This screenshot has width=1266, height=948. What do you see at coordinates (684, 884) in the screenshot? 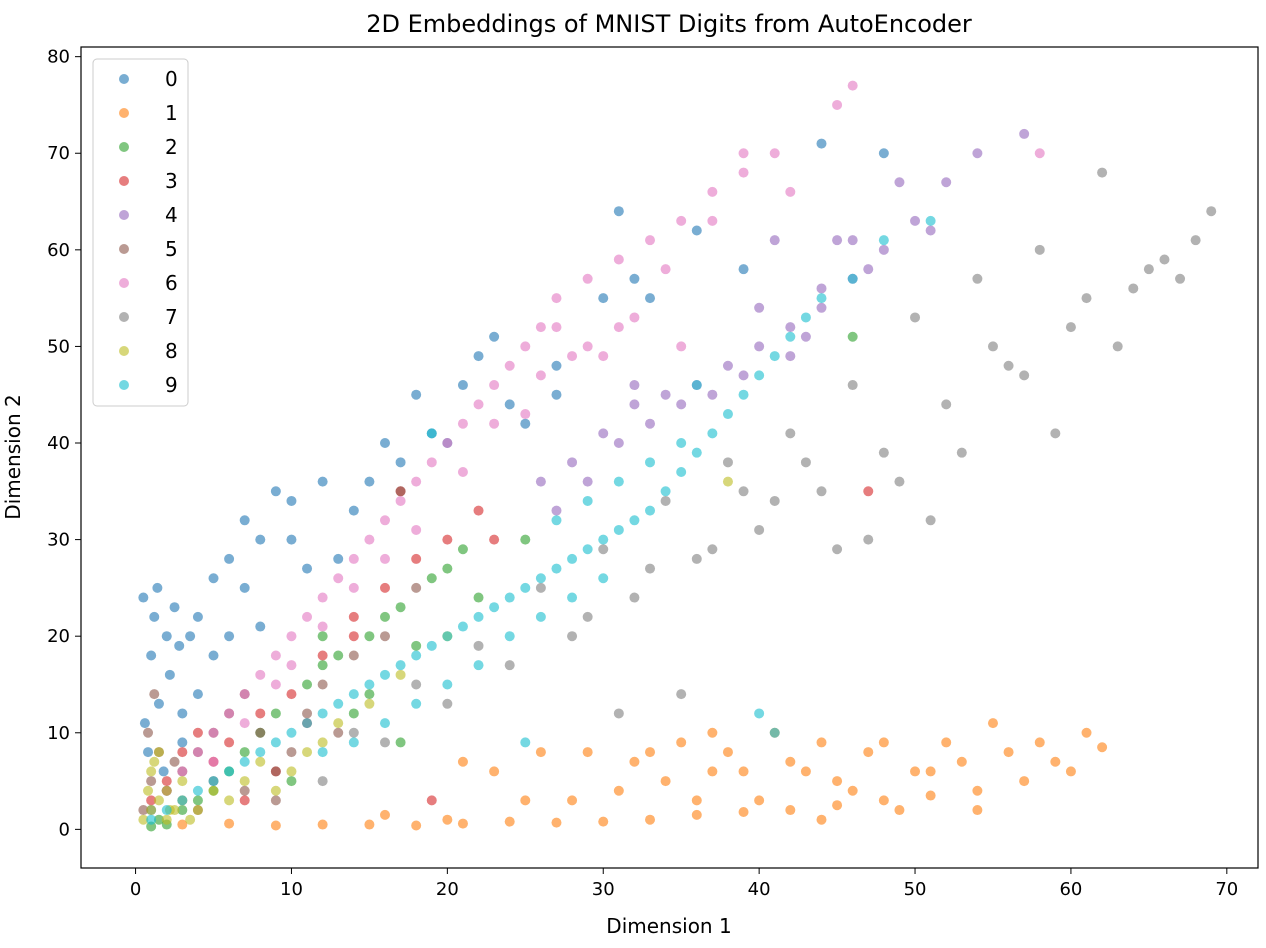
I see `x-axis-ticks: 0 10 20 30 40 50 60 70` at bounding box center [684, 884].